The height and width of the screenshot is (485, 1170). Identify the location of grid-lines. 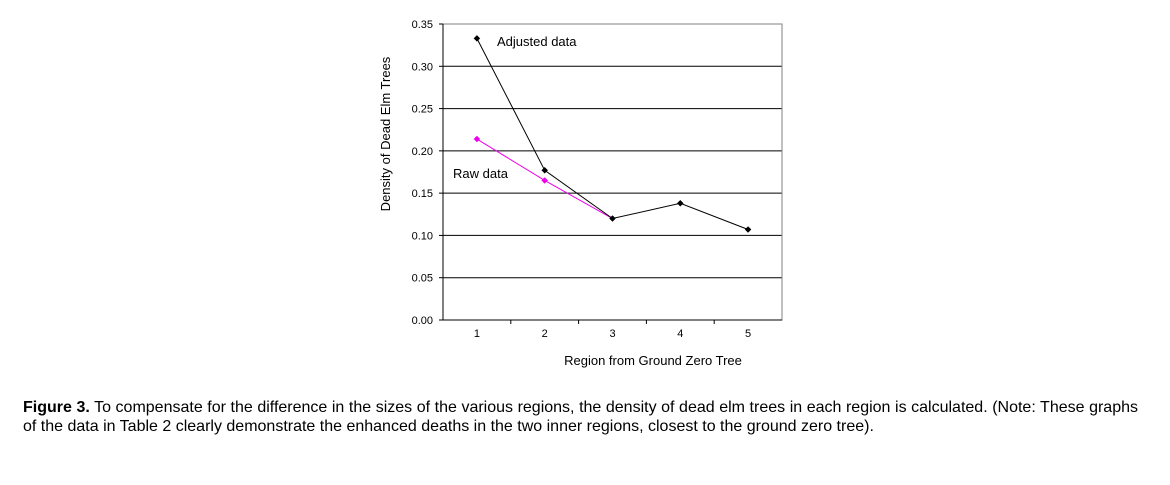
(612, 172).